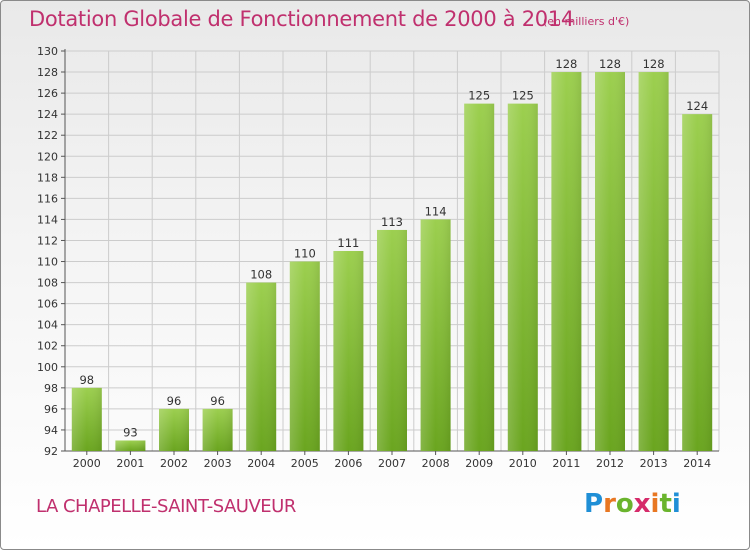 The image size is (750, 550). What do you see at coordinates (348, 243) in the screenshot?
I see `value-label-2006: 111` at bounding box center [348, 243].